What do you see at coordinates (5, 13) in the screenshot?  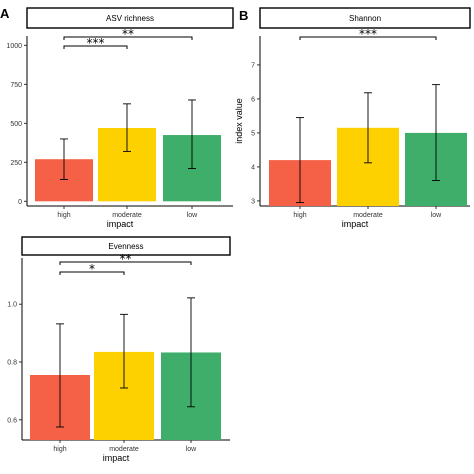 I see `panel-letter: A` at bounding box center [5, 13].